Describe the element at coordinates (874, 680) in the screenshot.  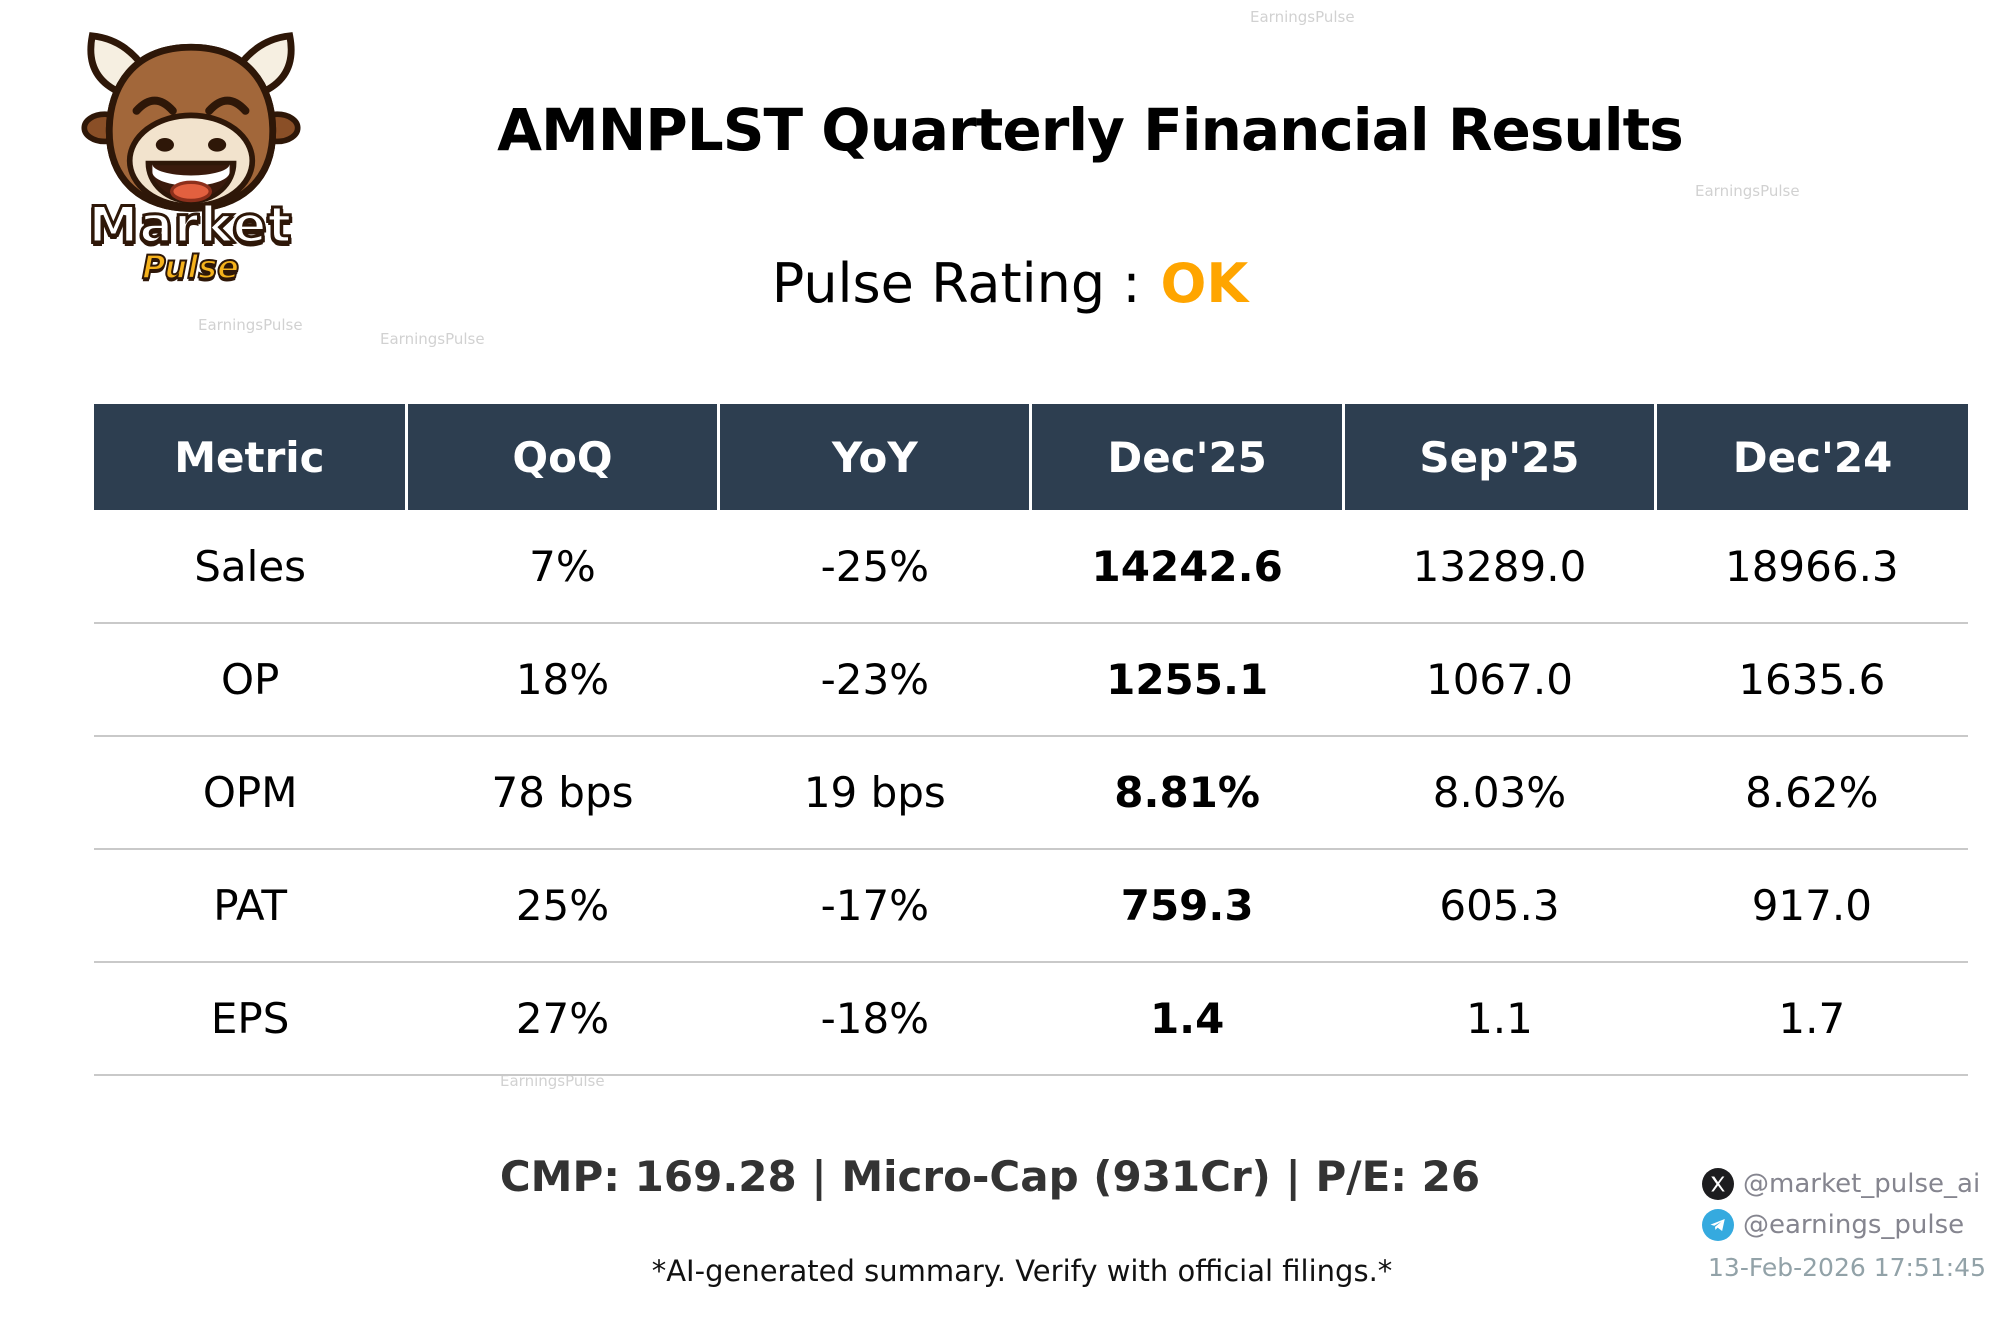
I see `yoy-cell: -23%` at that location.